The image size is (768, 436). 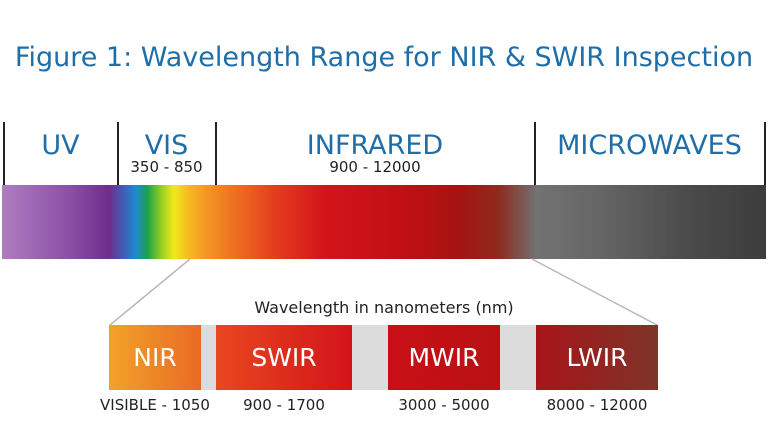 What do you see at coordinates (649, 145) in the screenshot?
I see `band-label-microwaves: MICROWAVES` at bounding box center [649, 145].